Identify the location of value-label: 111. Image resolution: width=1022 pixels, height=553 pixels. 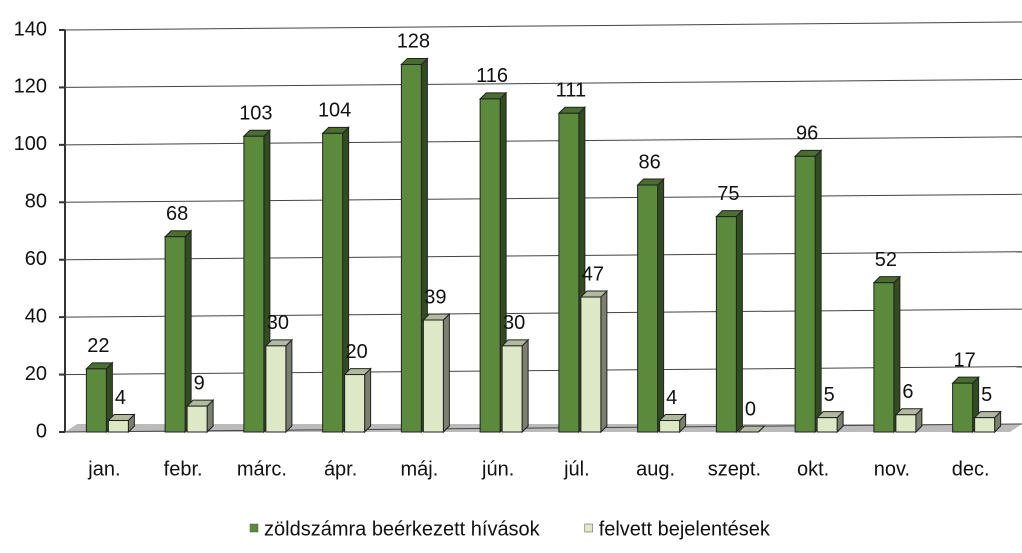
(571, 91).